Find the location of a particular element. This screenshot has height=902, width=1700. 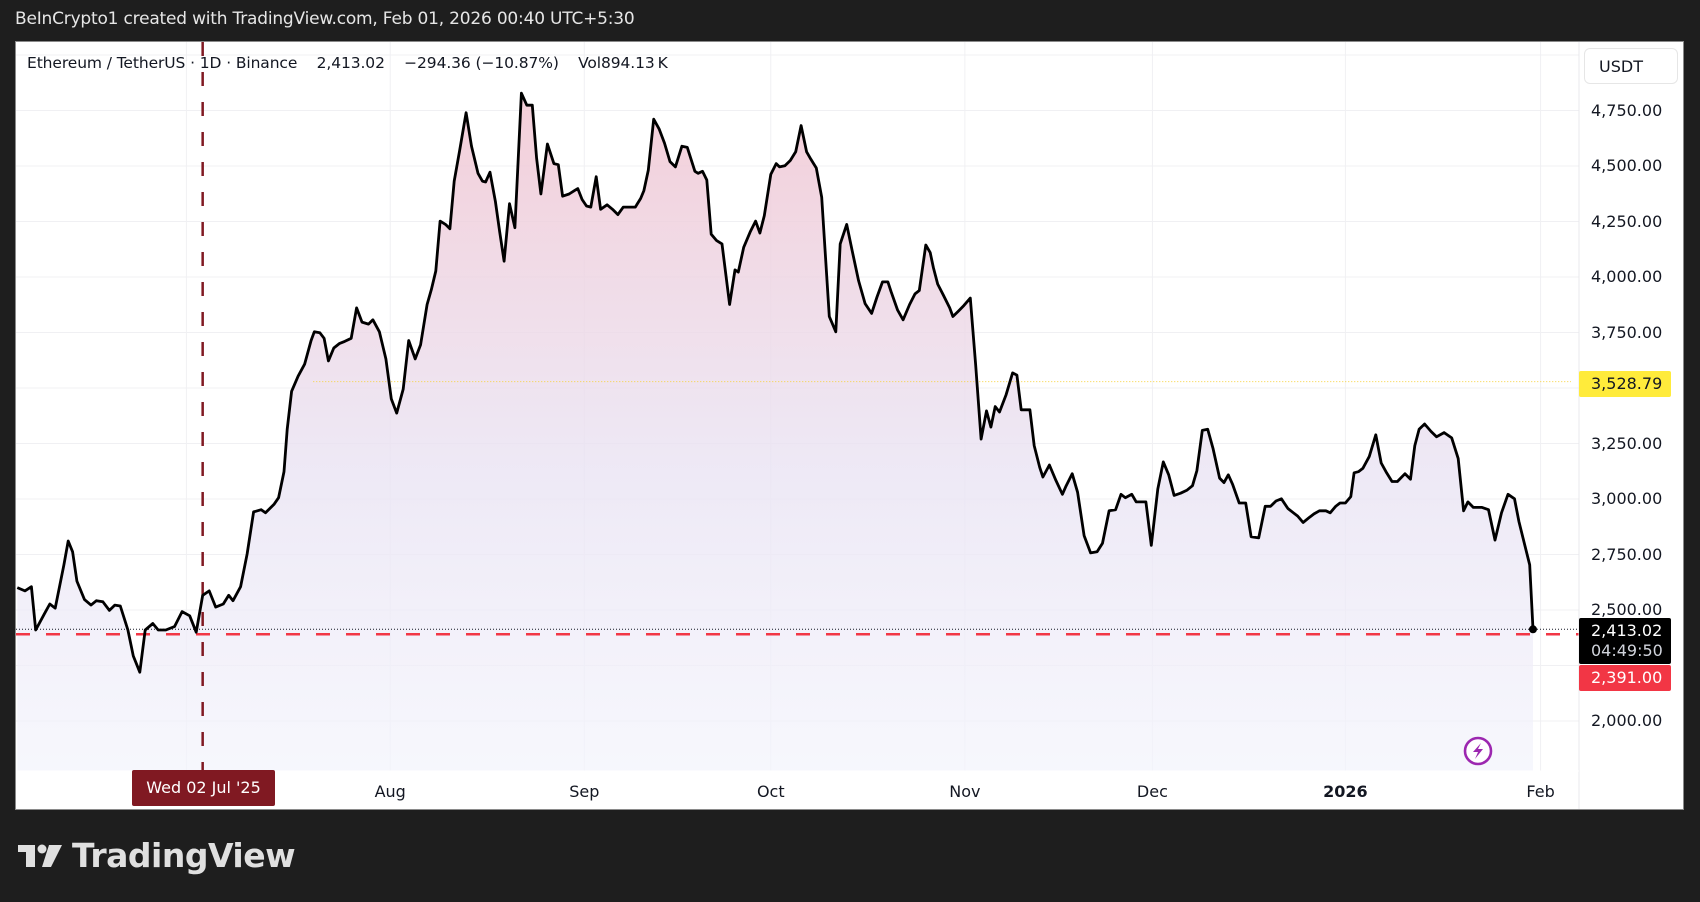

last-price-value: 2,413.02 is located at coordinates (1627, 630).